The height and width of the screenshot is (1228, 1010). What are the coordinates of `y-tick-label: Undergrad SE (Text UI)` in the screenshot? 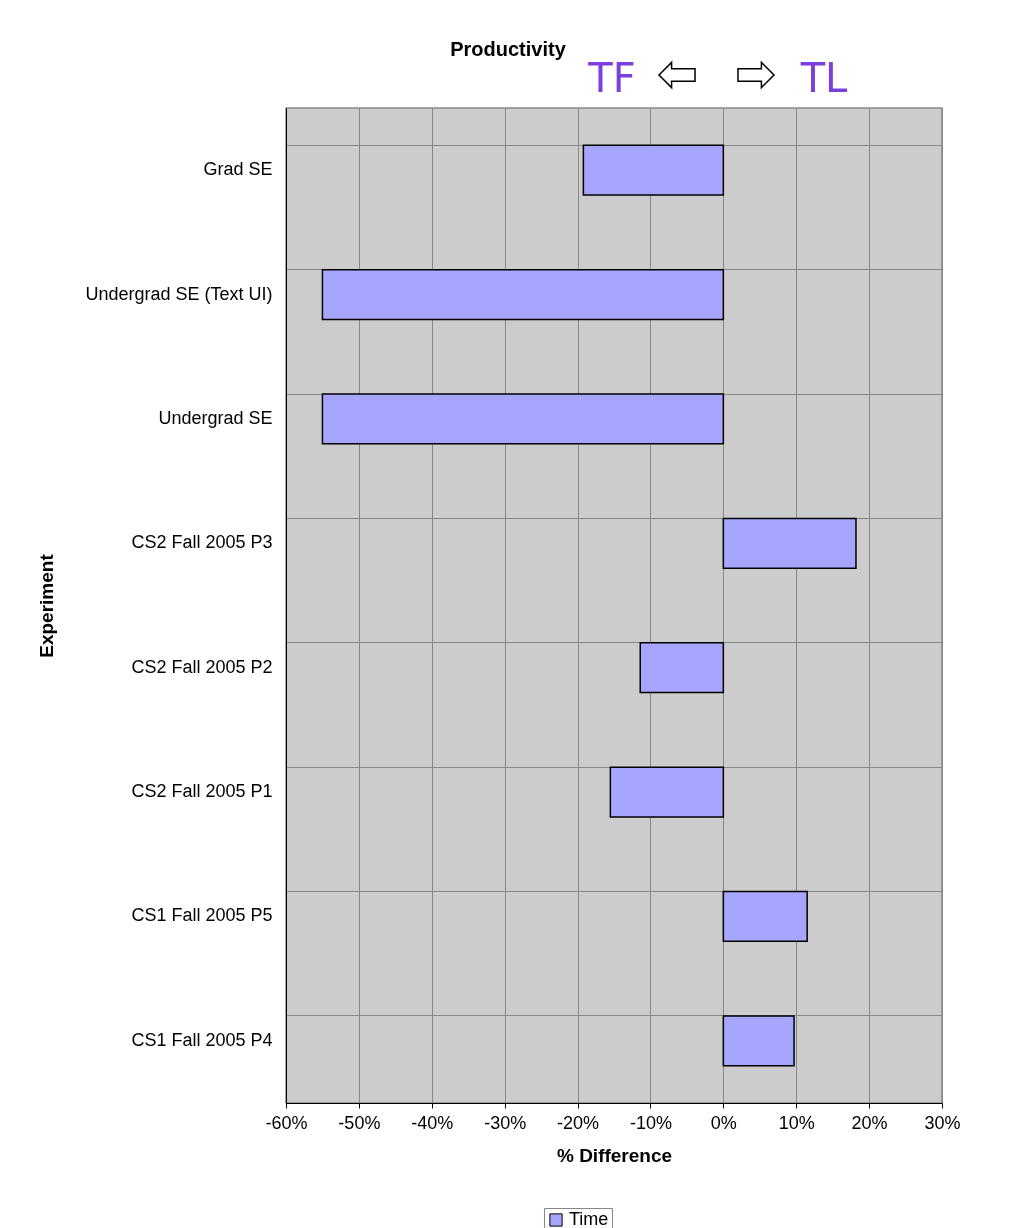 It's located at (179, 293).